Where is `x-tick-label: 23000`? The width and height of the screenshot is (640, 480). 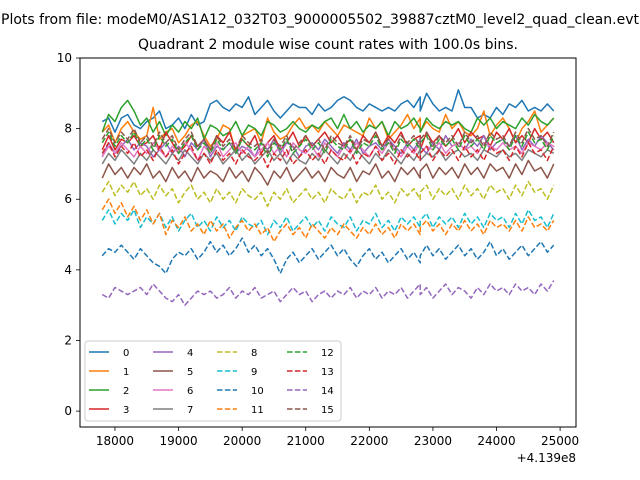 x-tick-label: 23000 is located at coordinates (433, 441).